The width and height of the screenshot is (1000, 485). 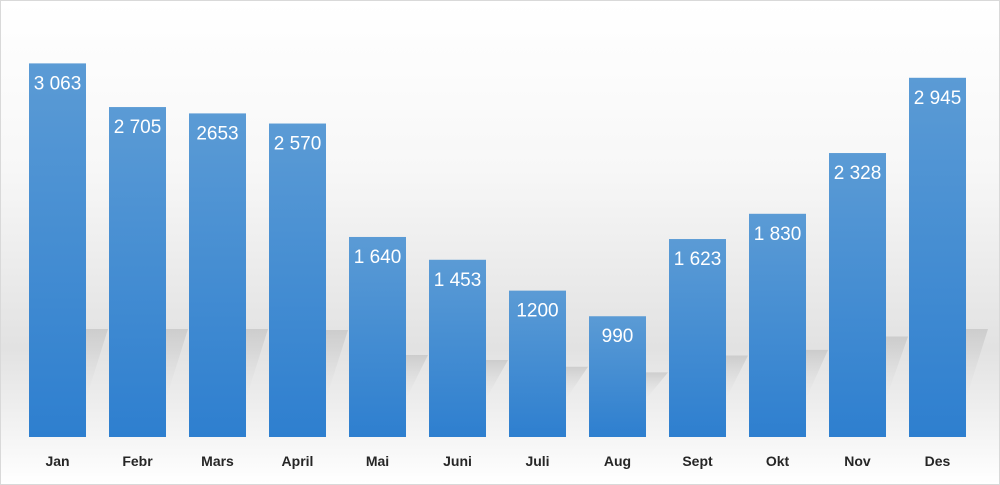 What do you see at coordinates (298, 461) in the screenshot?
I see `x-tick-label-april: April` at bounding box center [298, 461].